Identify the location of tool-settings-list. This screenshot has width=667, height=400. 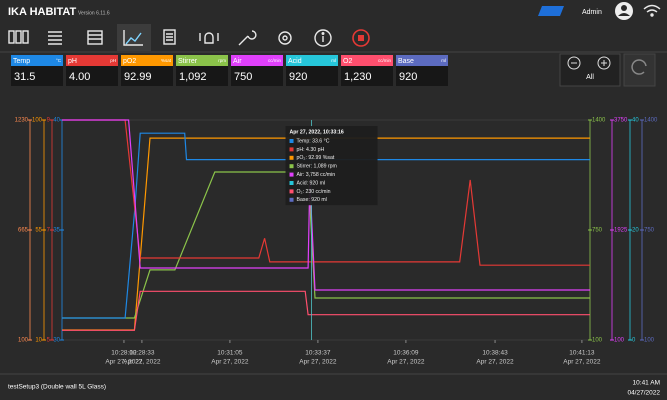
(55, 38).